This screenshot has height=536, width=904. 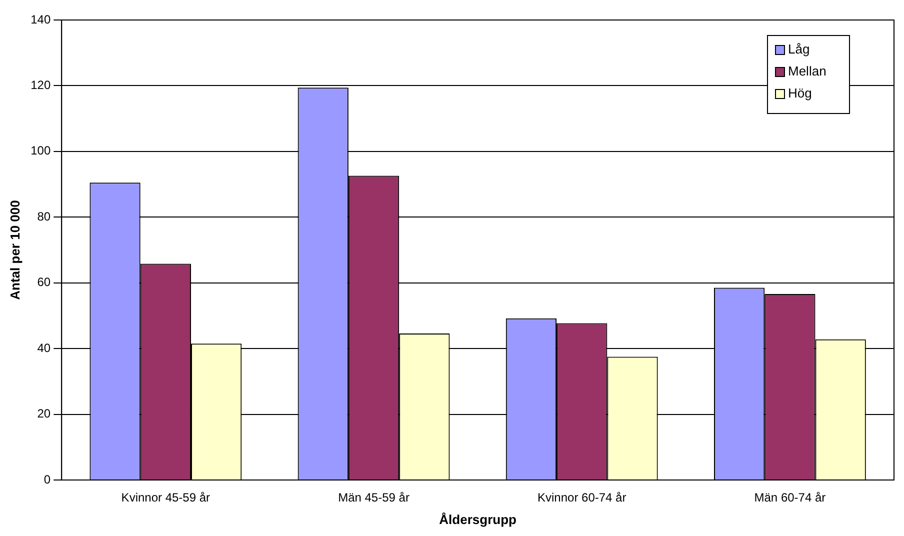 I want to click on legend-label: Hög, so click(x=800, y=93).